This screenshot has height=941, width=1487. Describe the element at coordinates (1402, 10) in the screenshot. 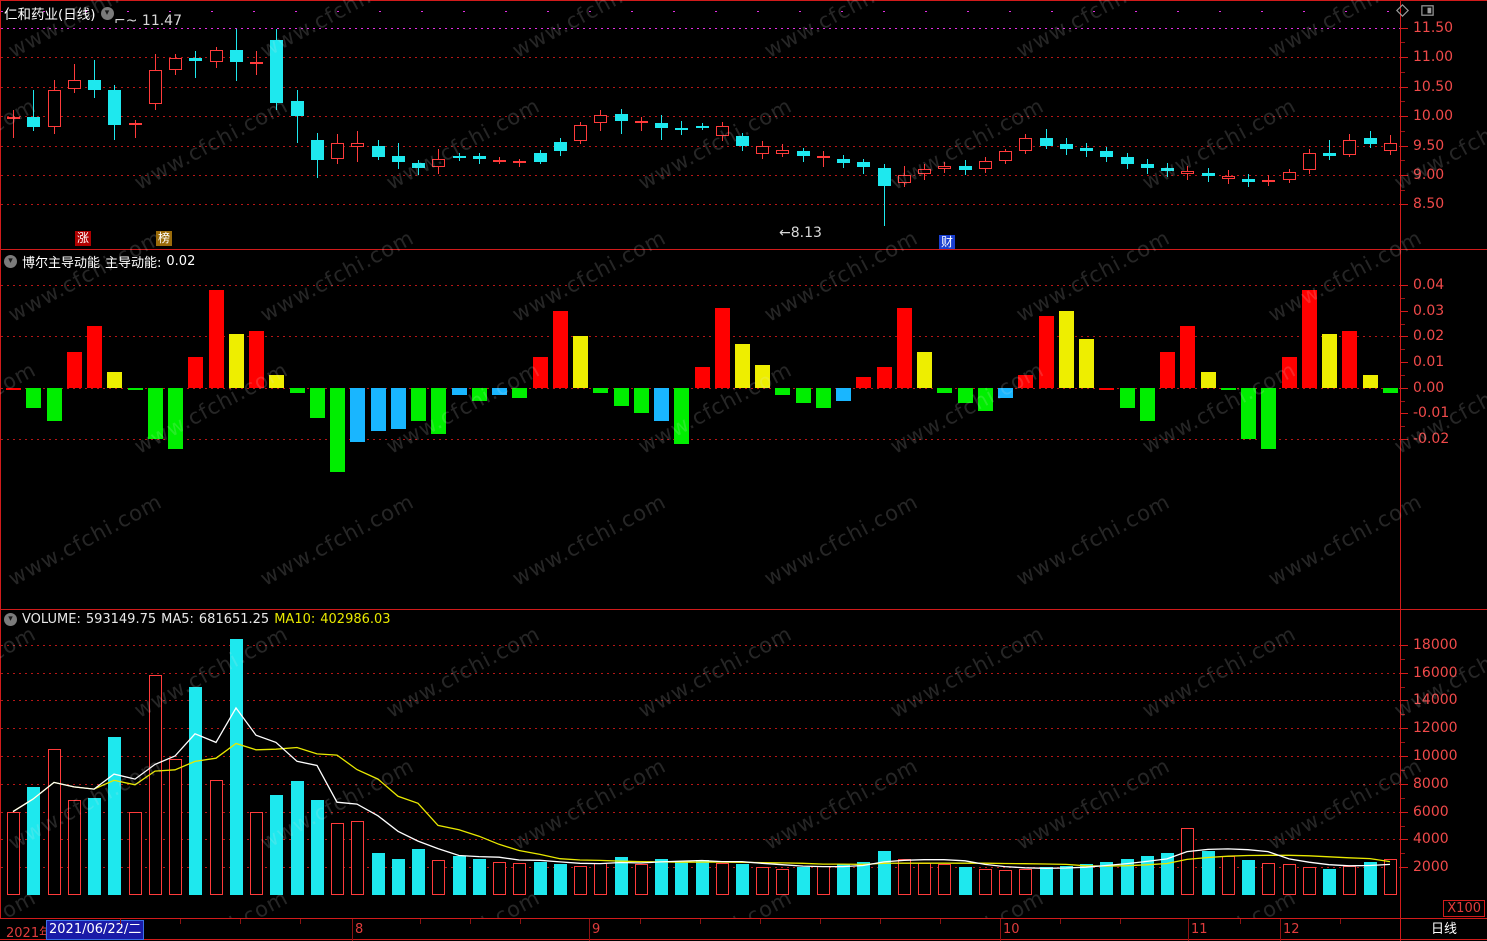

I see `diamond-icon` at that location.